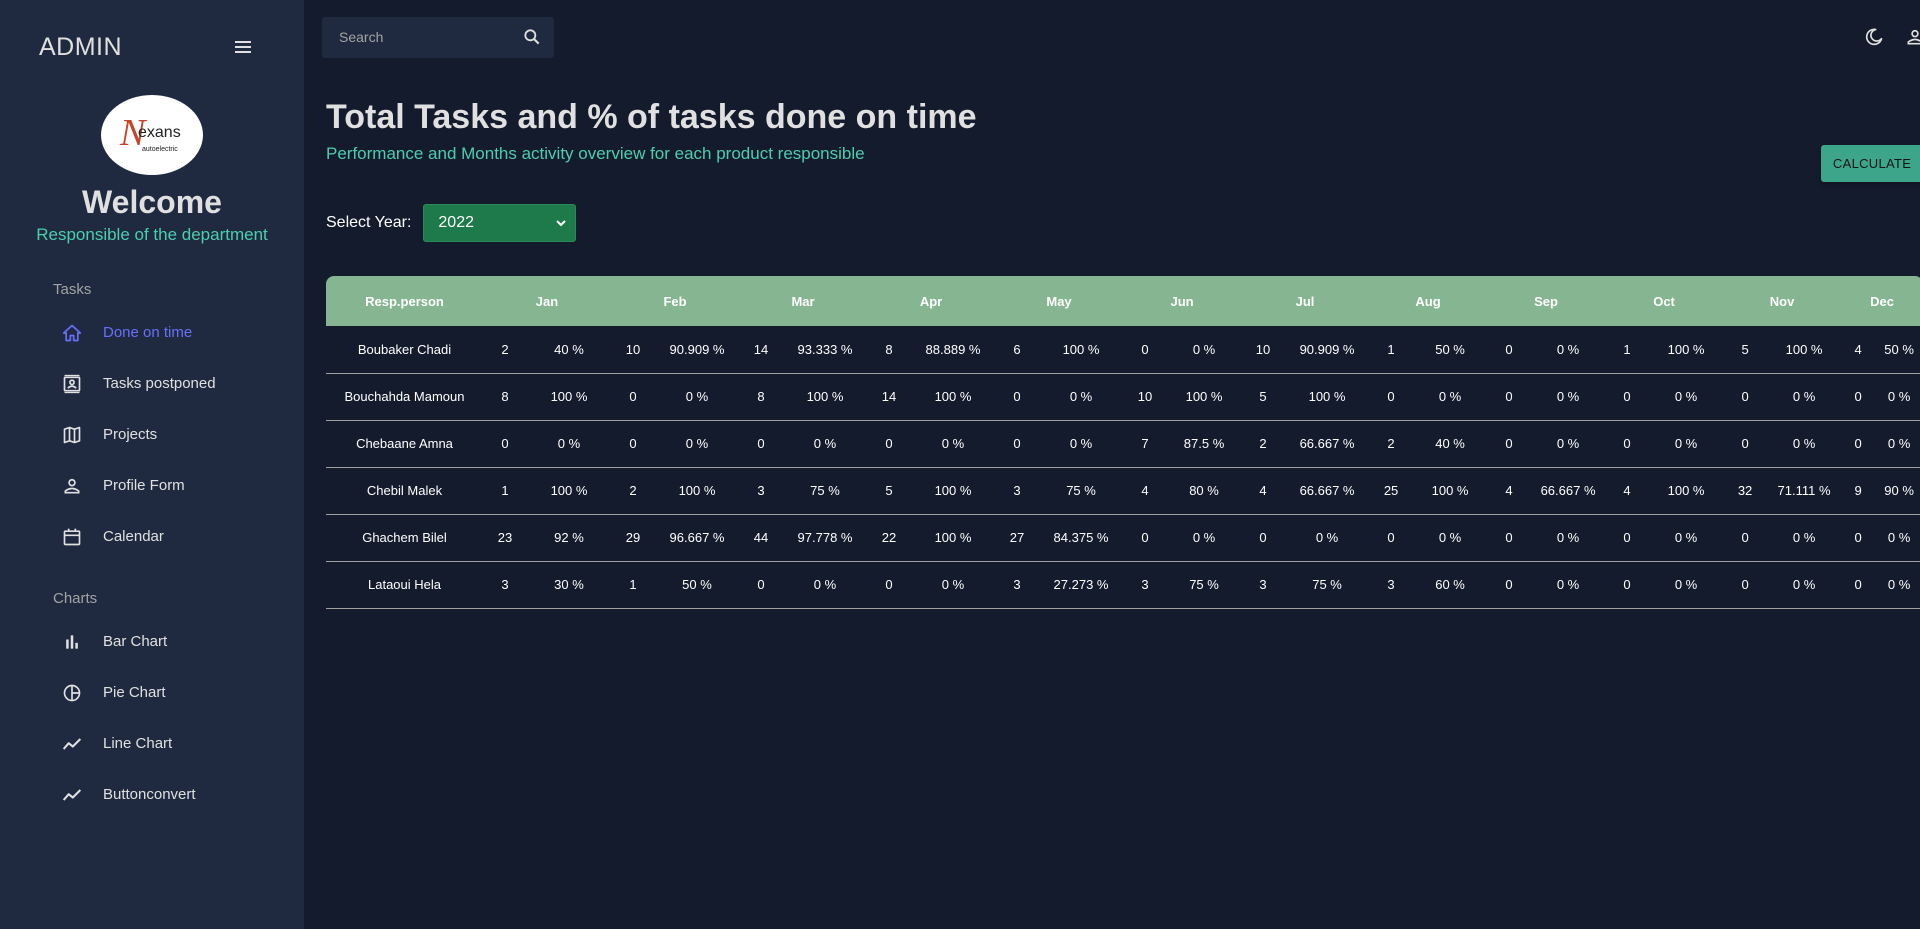 The image size is (1920, 929). I want to click on column-header-jan: Jan, so click(547, 301).